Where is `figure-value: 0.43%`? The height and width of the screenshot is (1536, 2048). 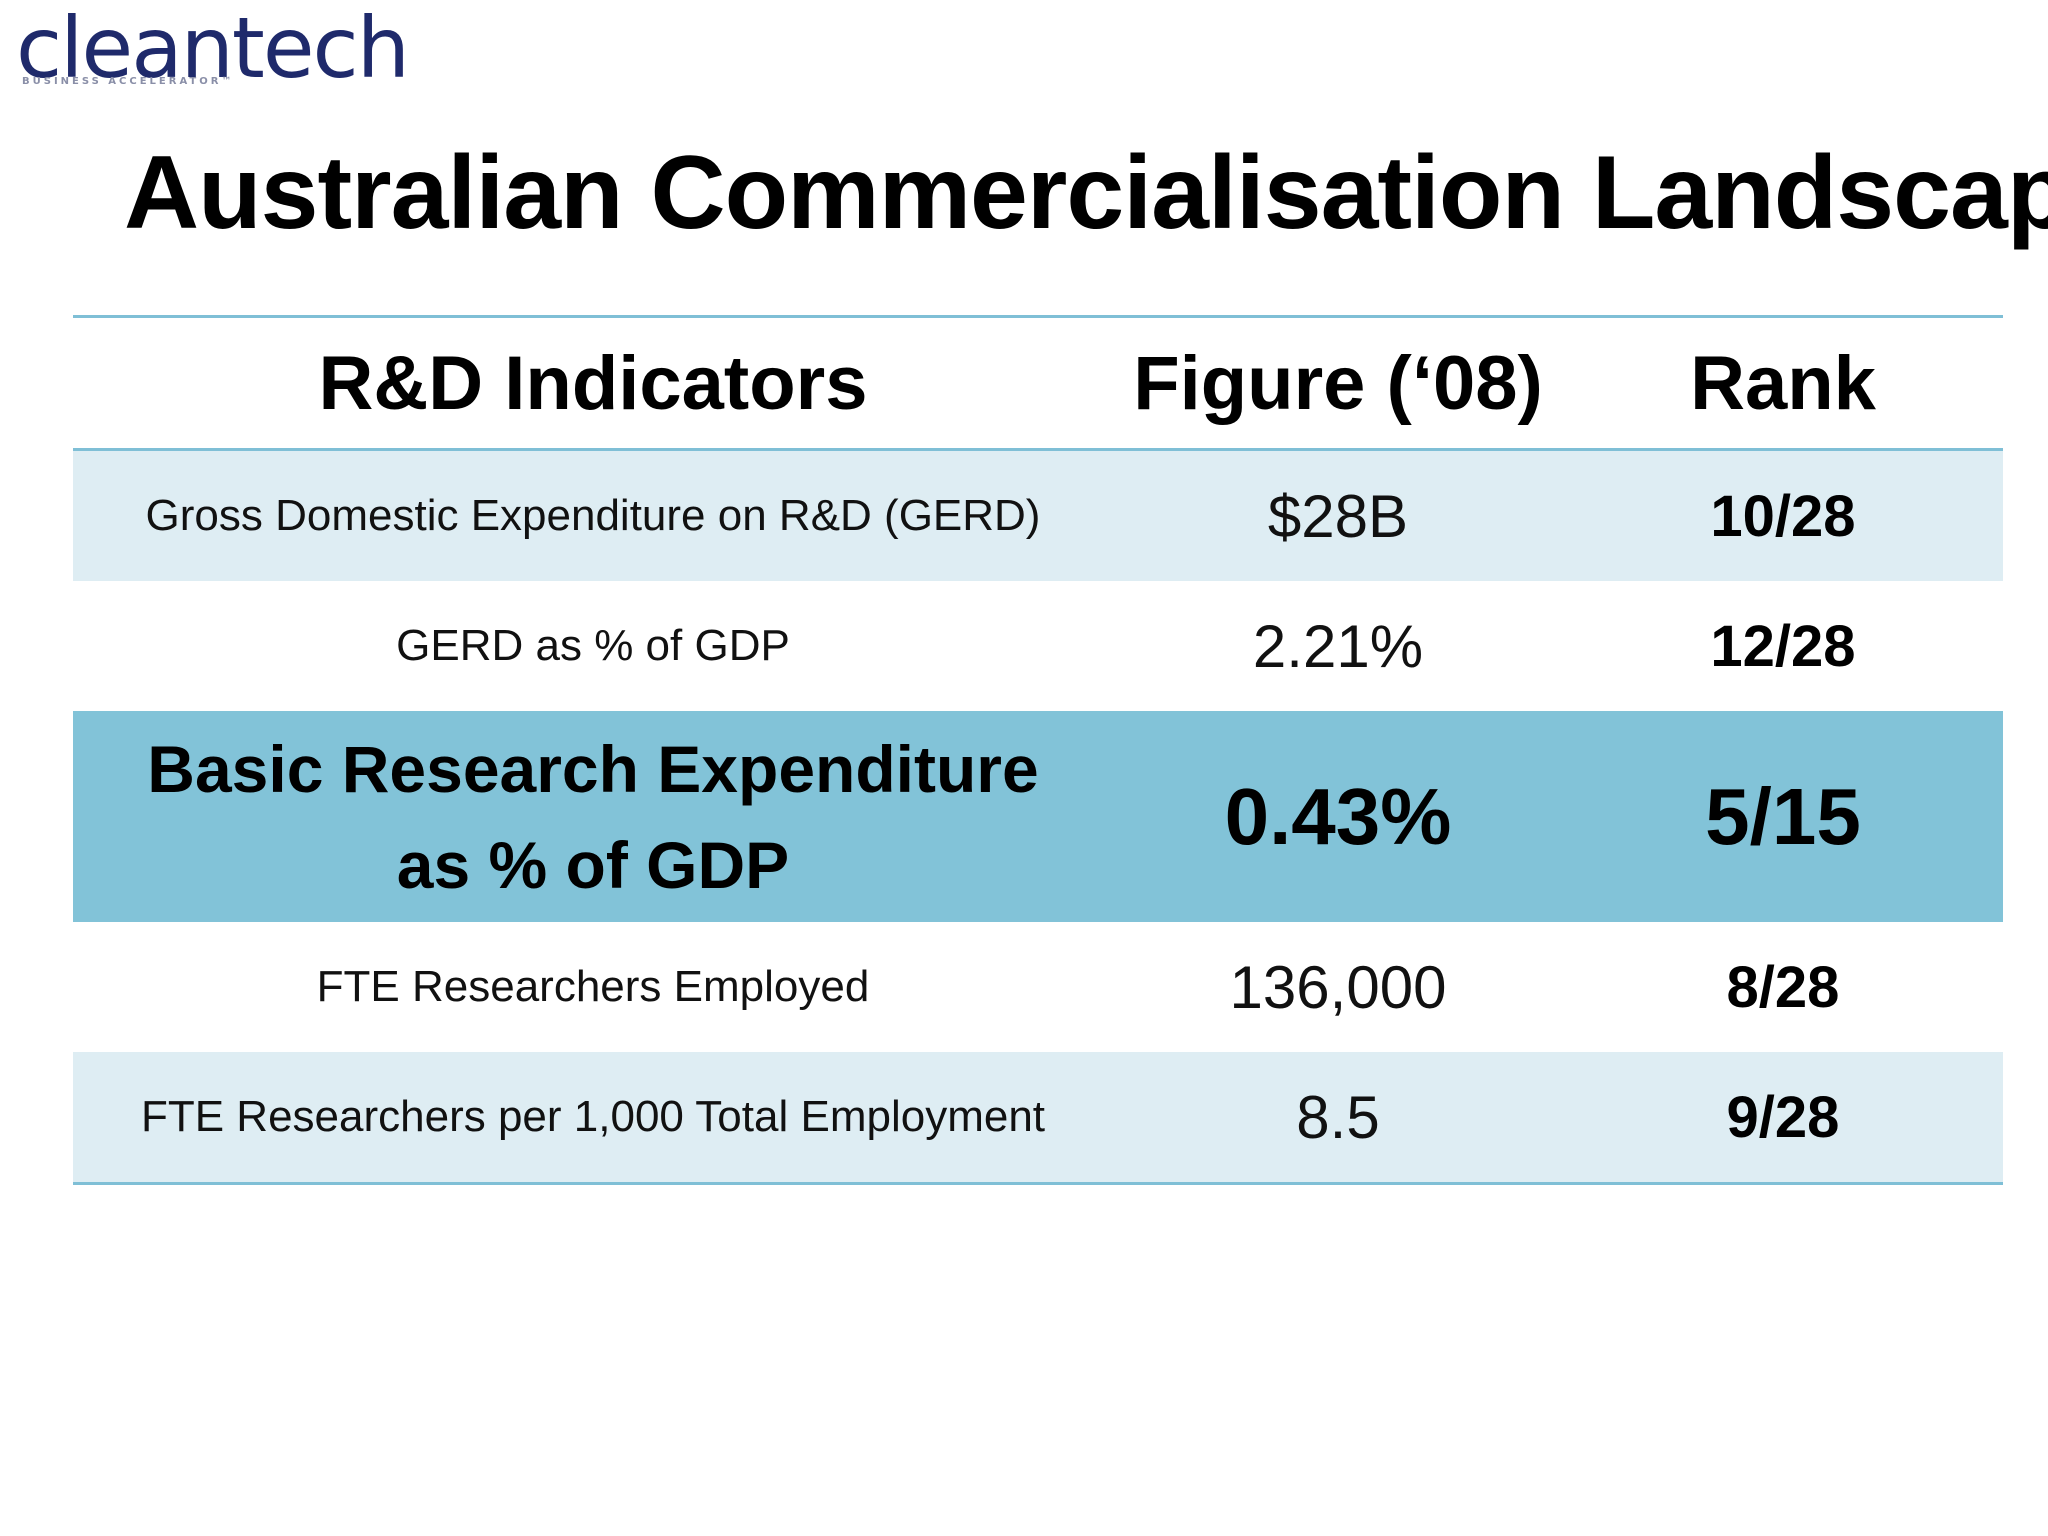
figure-value: 0.43% is located at coordinates (1338, 816).